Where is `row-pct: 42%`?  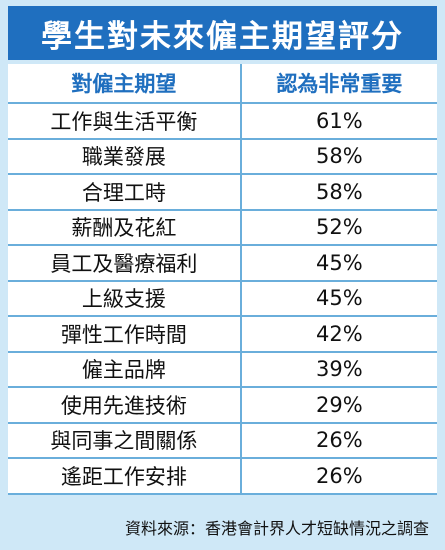 row-pct: 42% is located at coordinates (338, 334).